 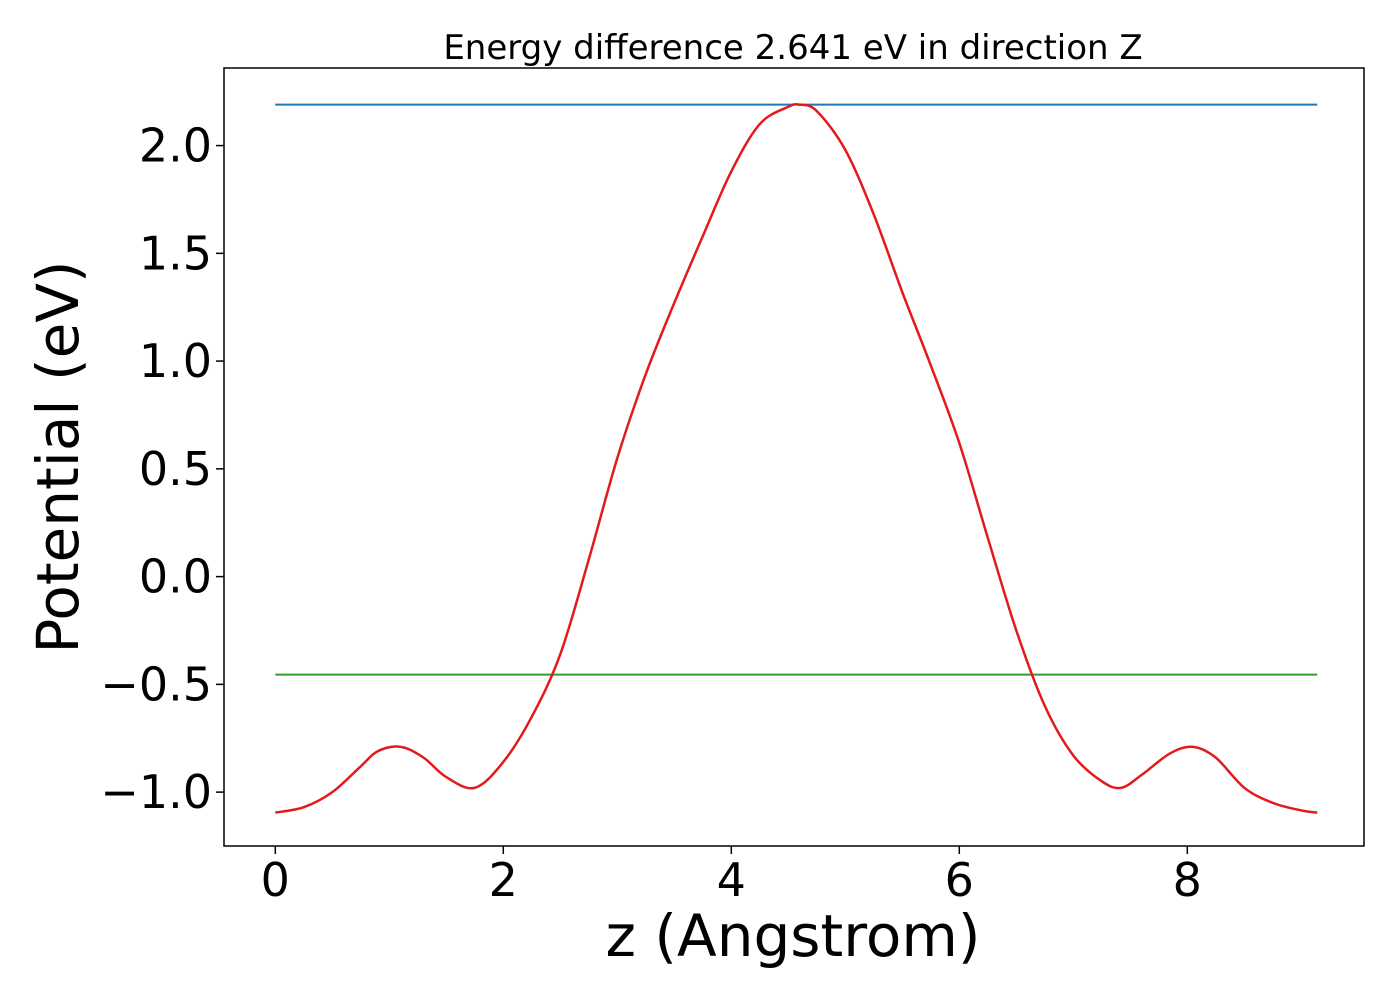 What do you see at coordinates (731, 880) in the screenshot?
I see `x-tick-label: 4` at bounding box center [731, 880].